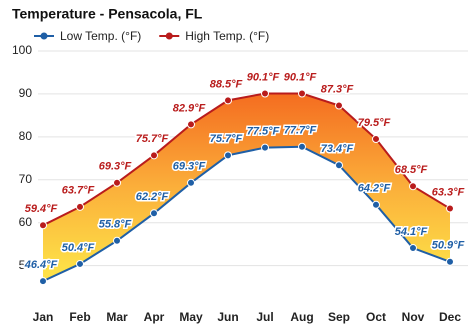 The height and width of the screenshot is (336, 474). What do you see at coordinates (41, 265) in the screenshot?
I see `value-label: 46.4°F` at bounding box center [41, 265].